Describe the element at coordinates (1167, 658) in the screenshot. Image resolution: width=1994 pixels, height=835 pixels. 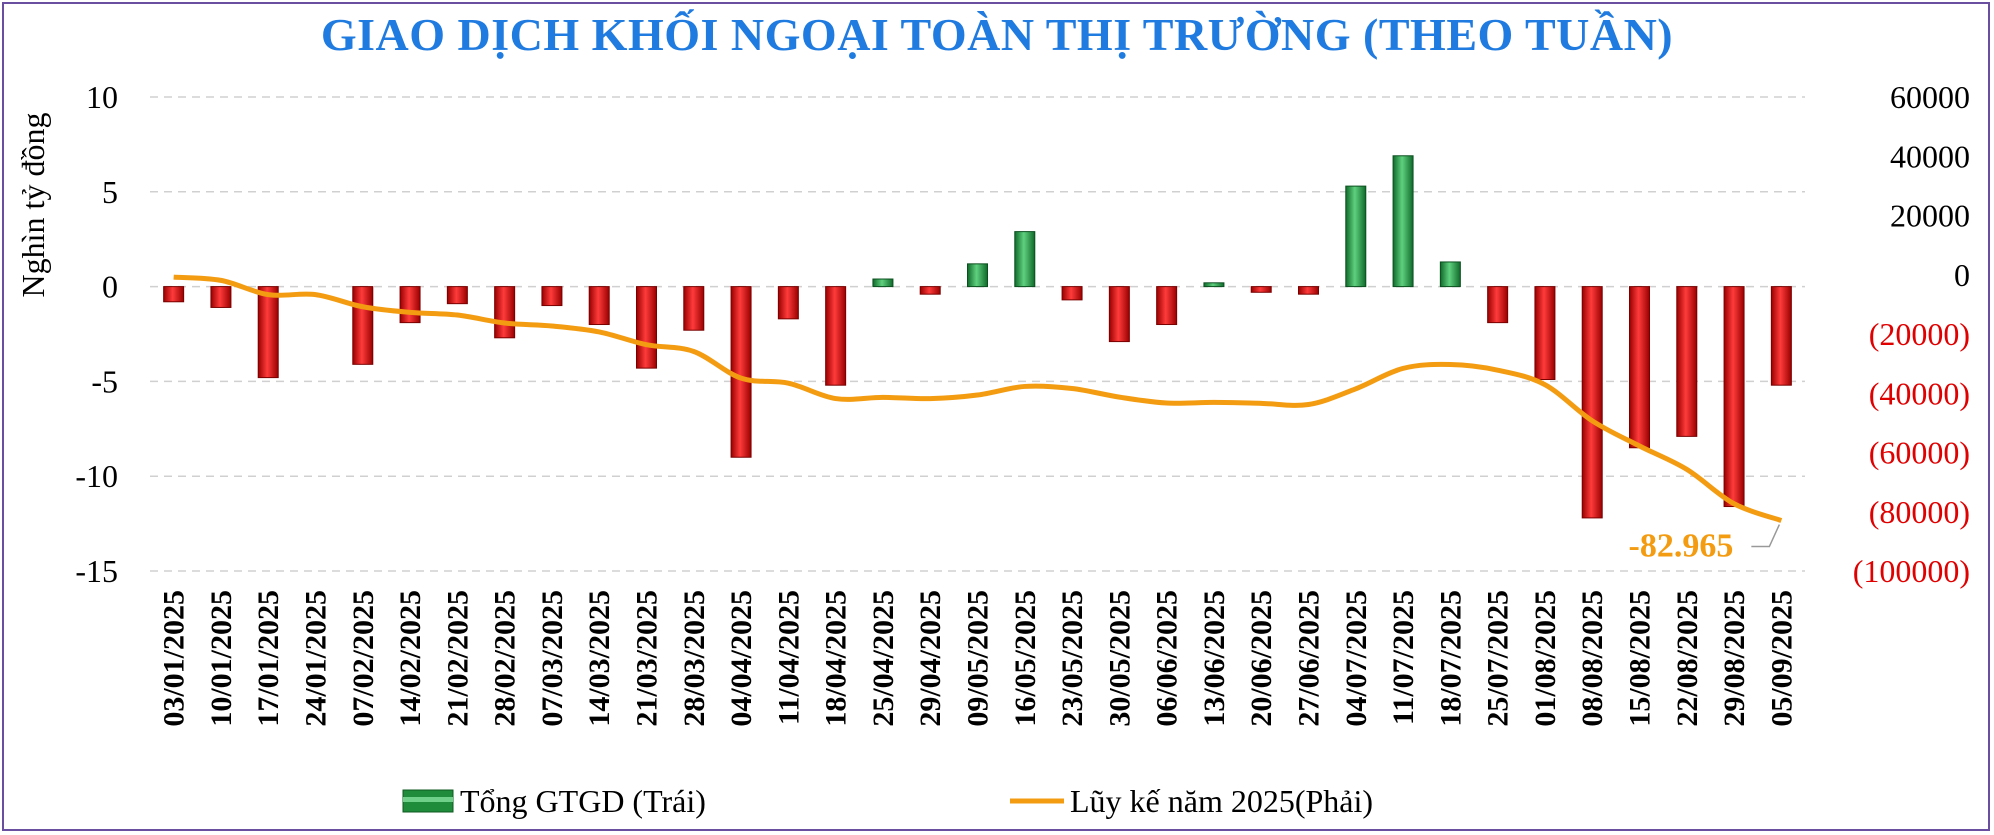
I see `x-tick-label: 06/06/2025` at that location.